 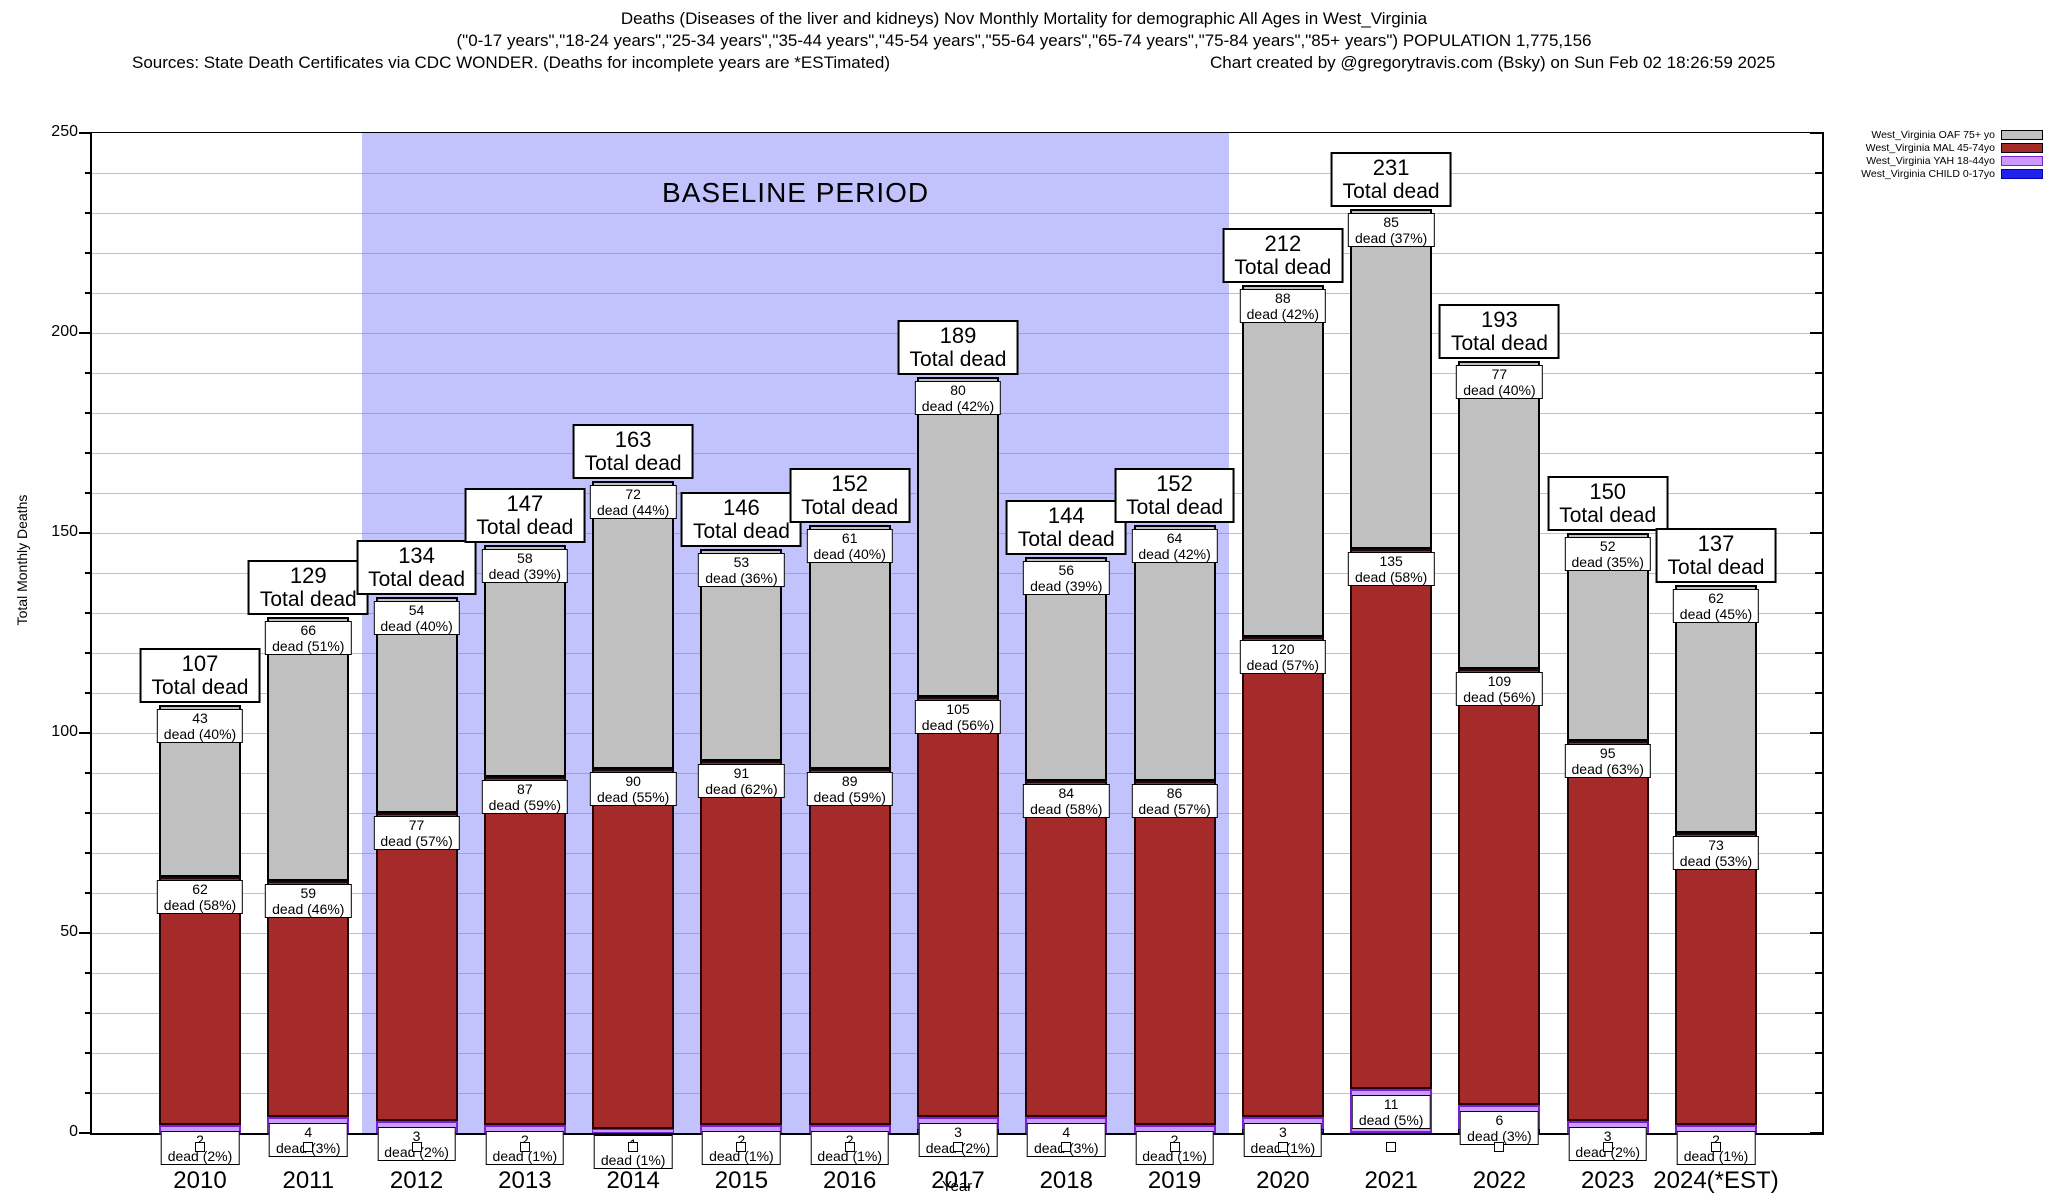 I want to click on x-tick-label-2022: 2022, so click(x=1499, y=1180).